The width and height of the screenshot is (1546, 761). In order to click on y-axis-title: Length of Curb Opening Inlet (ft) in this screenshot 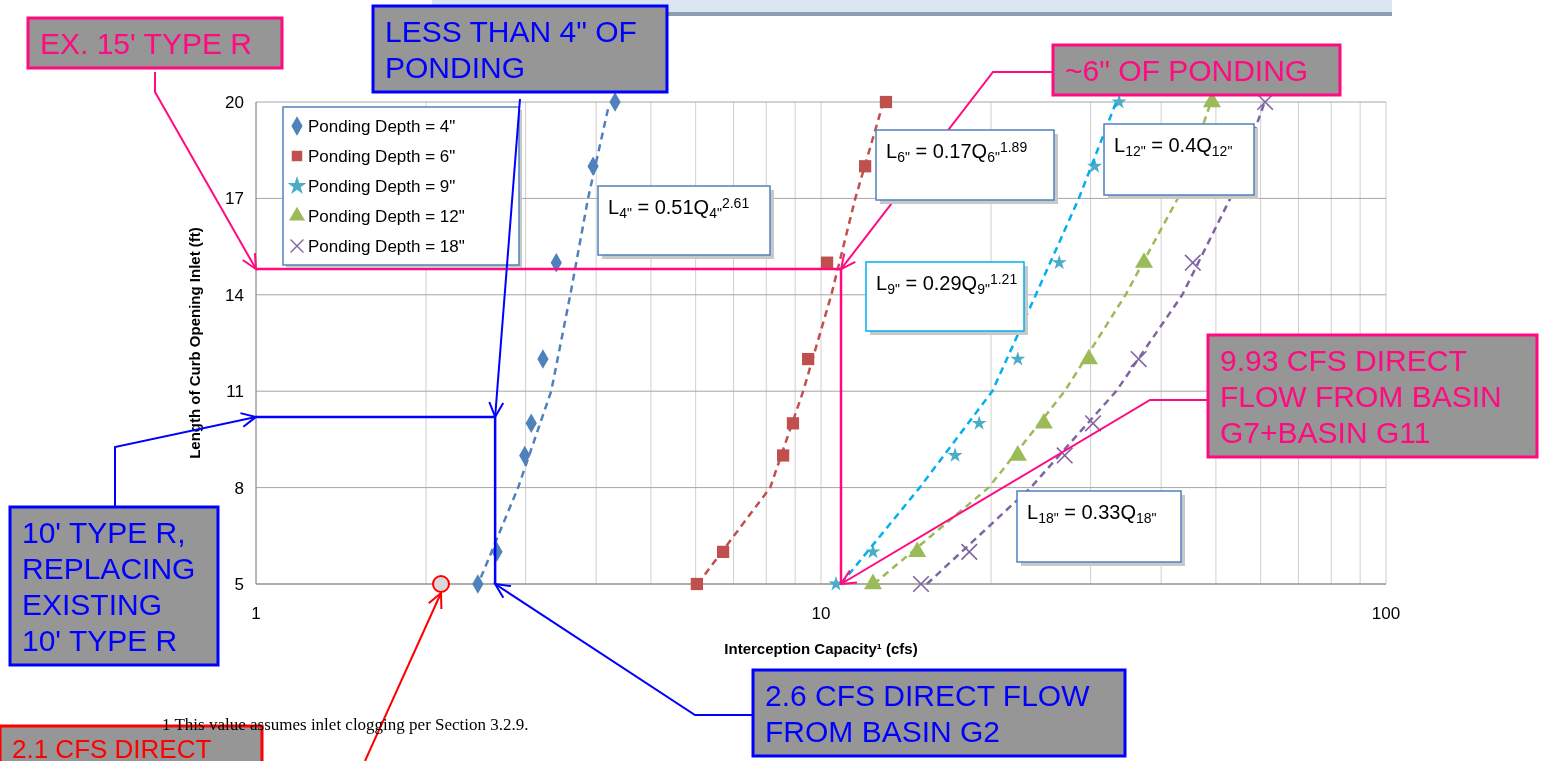, I will do `click(194, 343)`.